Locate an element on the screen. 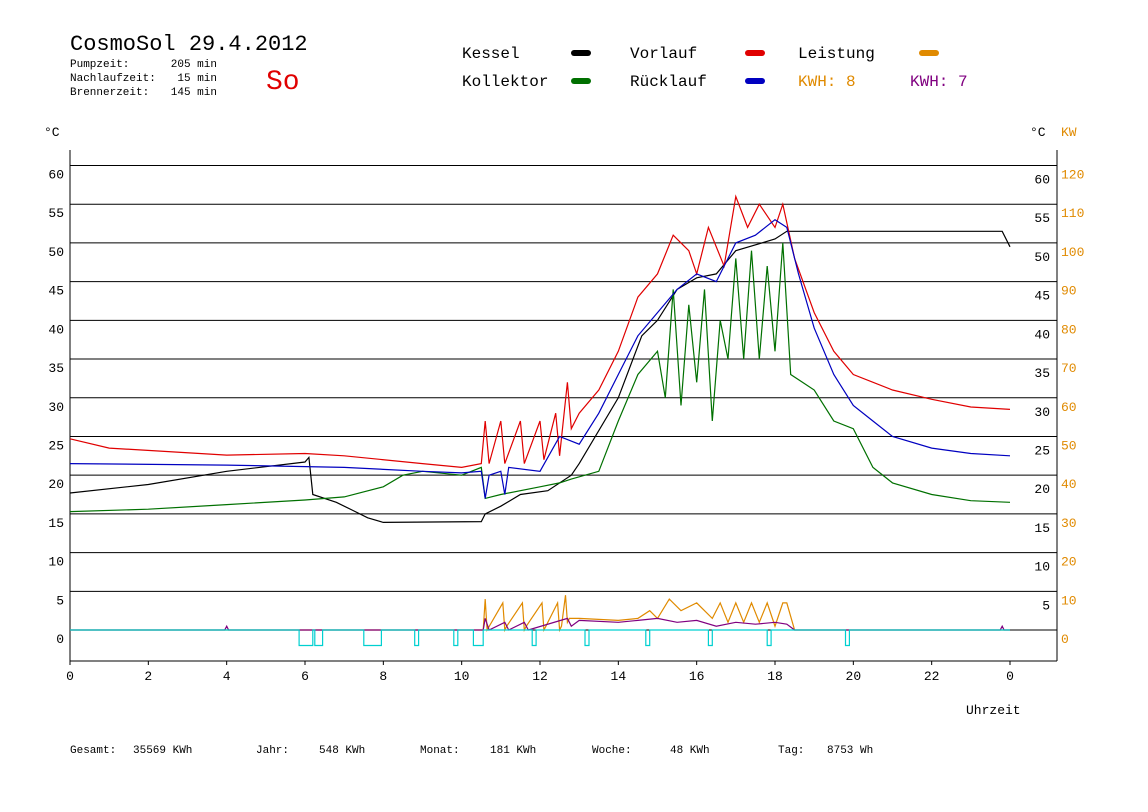 This screenshot has width=1148, height=812. chart-title: CosmoSol 29.4.2012 is located at coordinates (189, 44).